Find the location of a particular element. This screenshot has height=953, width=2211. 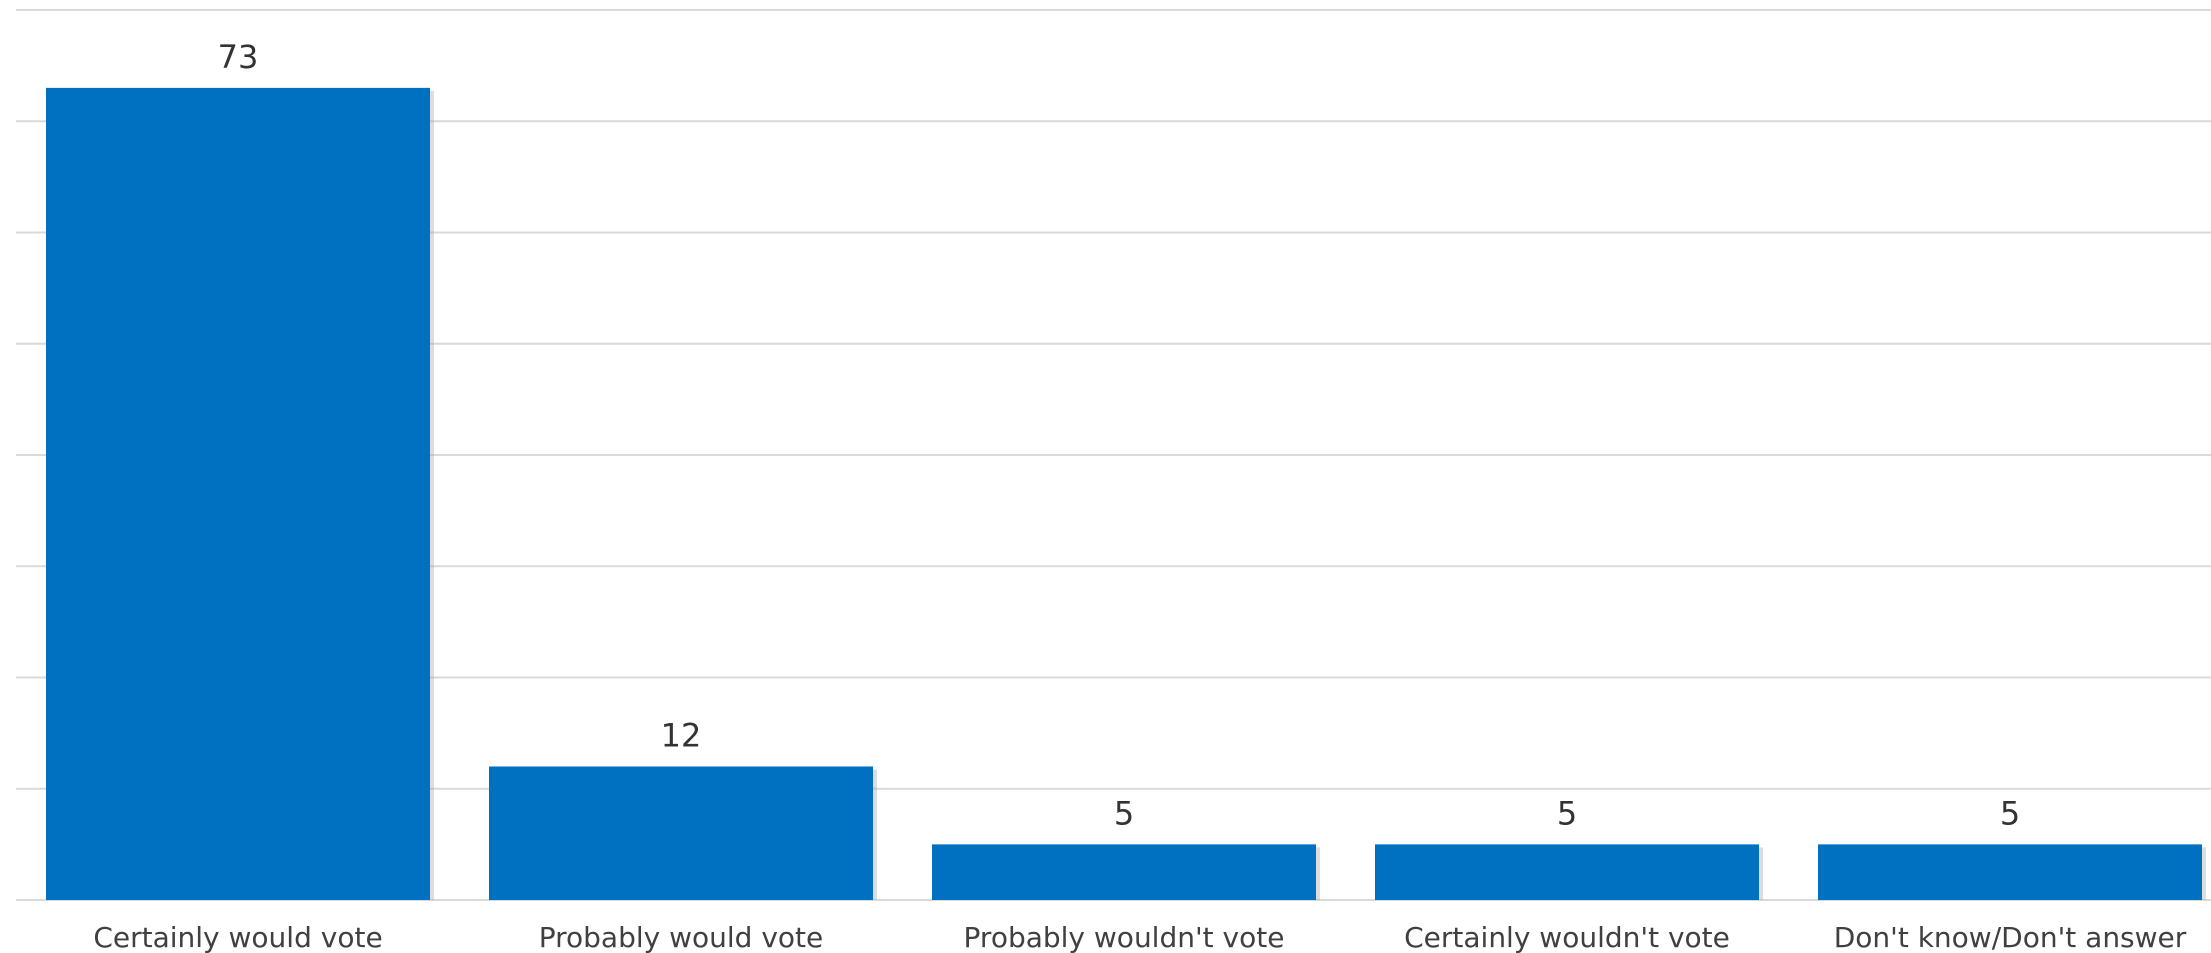

category-label: Certainly wouldn't vote is located at coordinates (1567, 937).